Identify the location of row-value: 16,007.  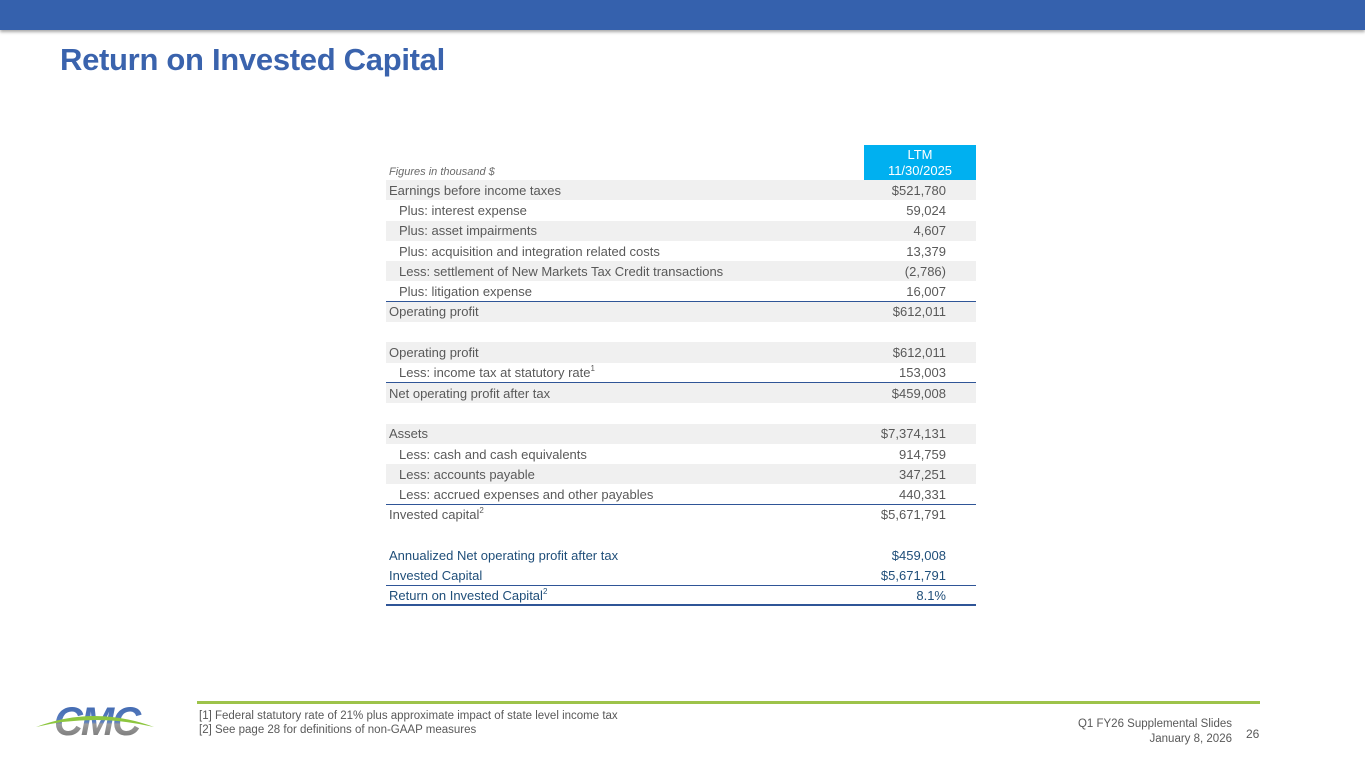
(926, 291).